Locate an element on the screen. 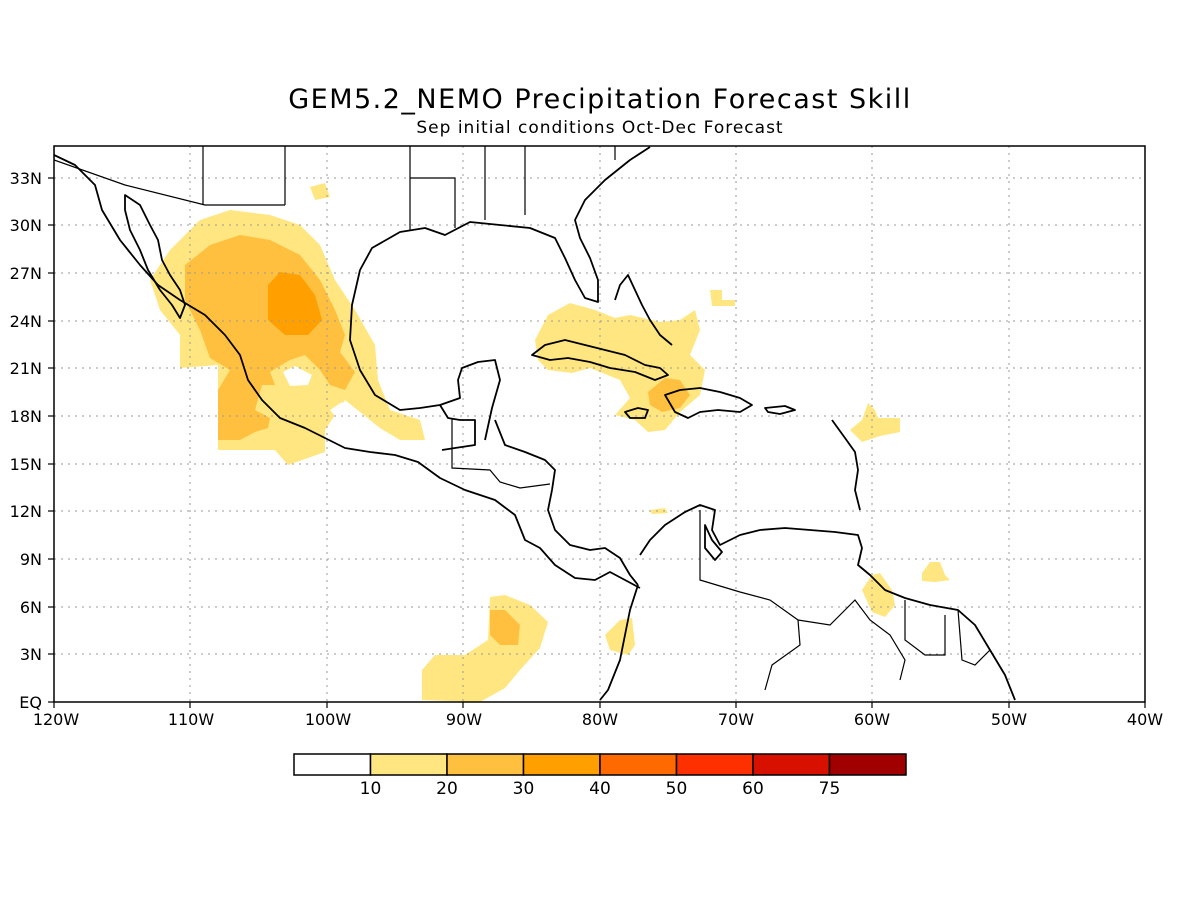 The image size is (1200, 900). skill-atlantic-spot is located at coordinates (936, 572).